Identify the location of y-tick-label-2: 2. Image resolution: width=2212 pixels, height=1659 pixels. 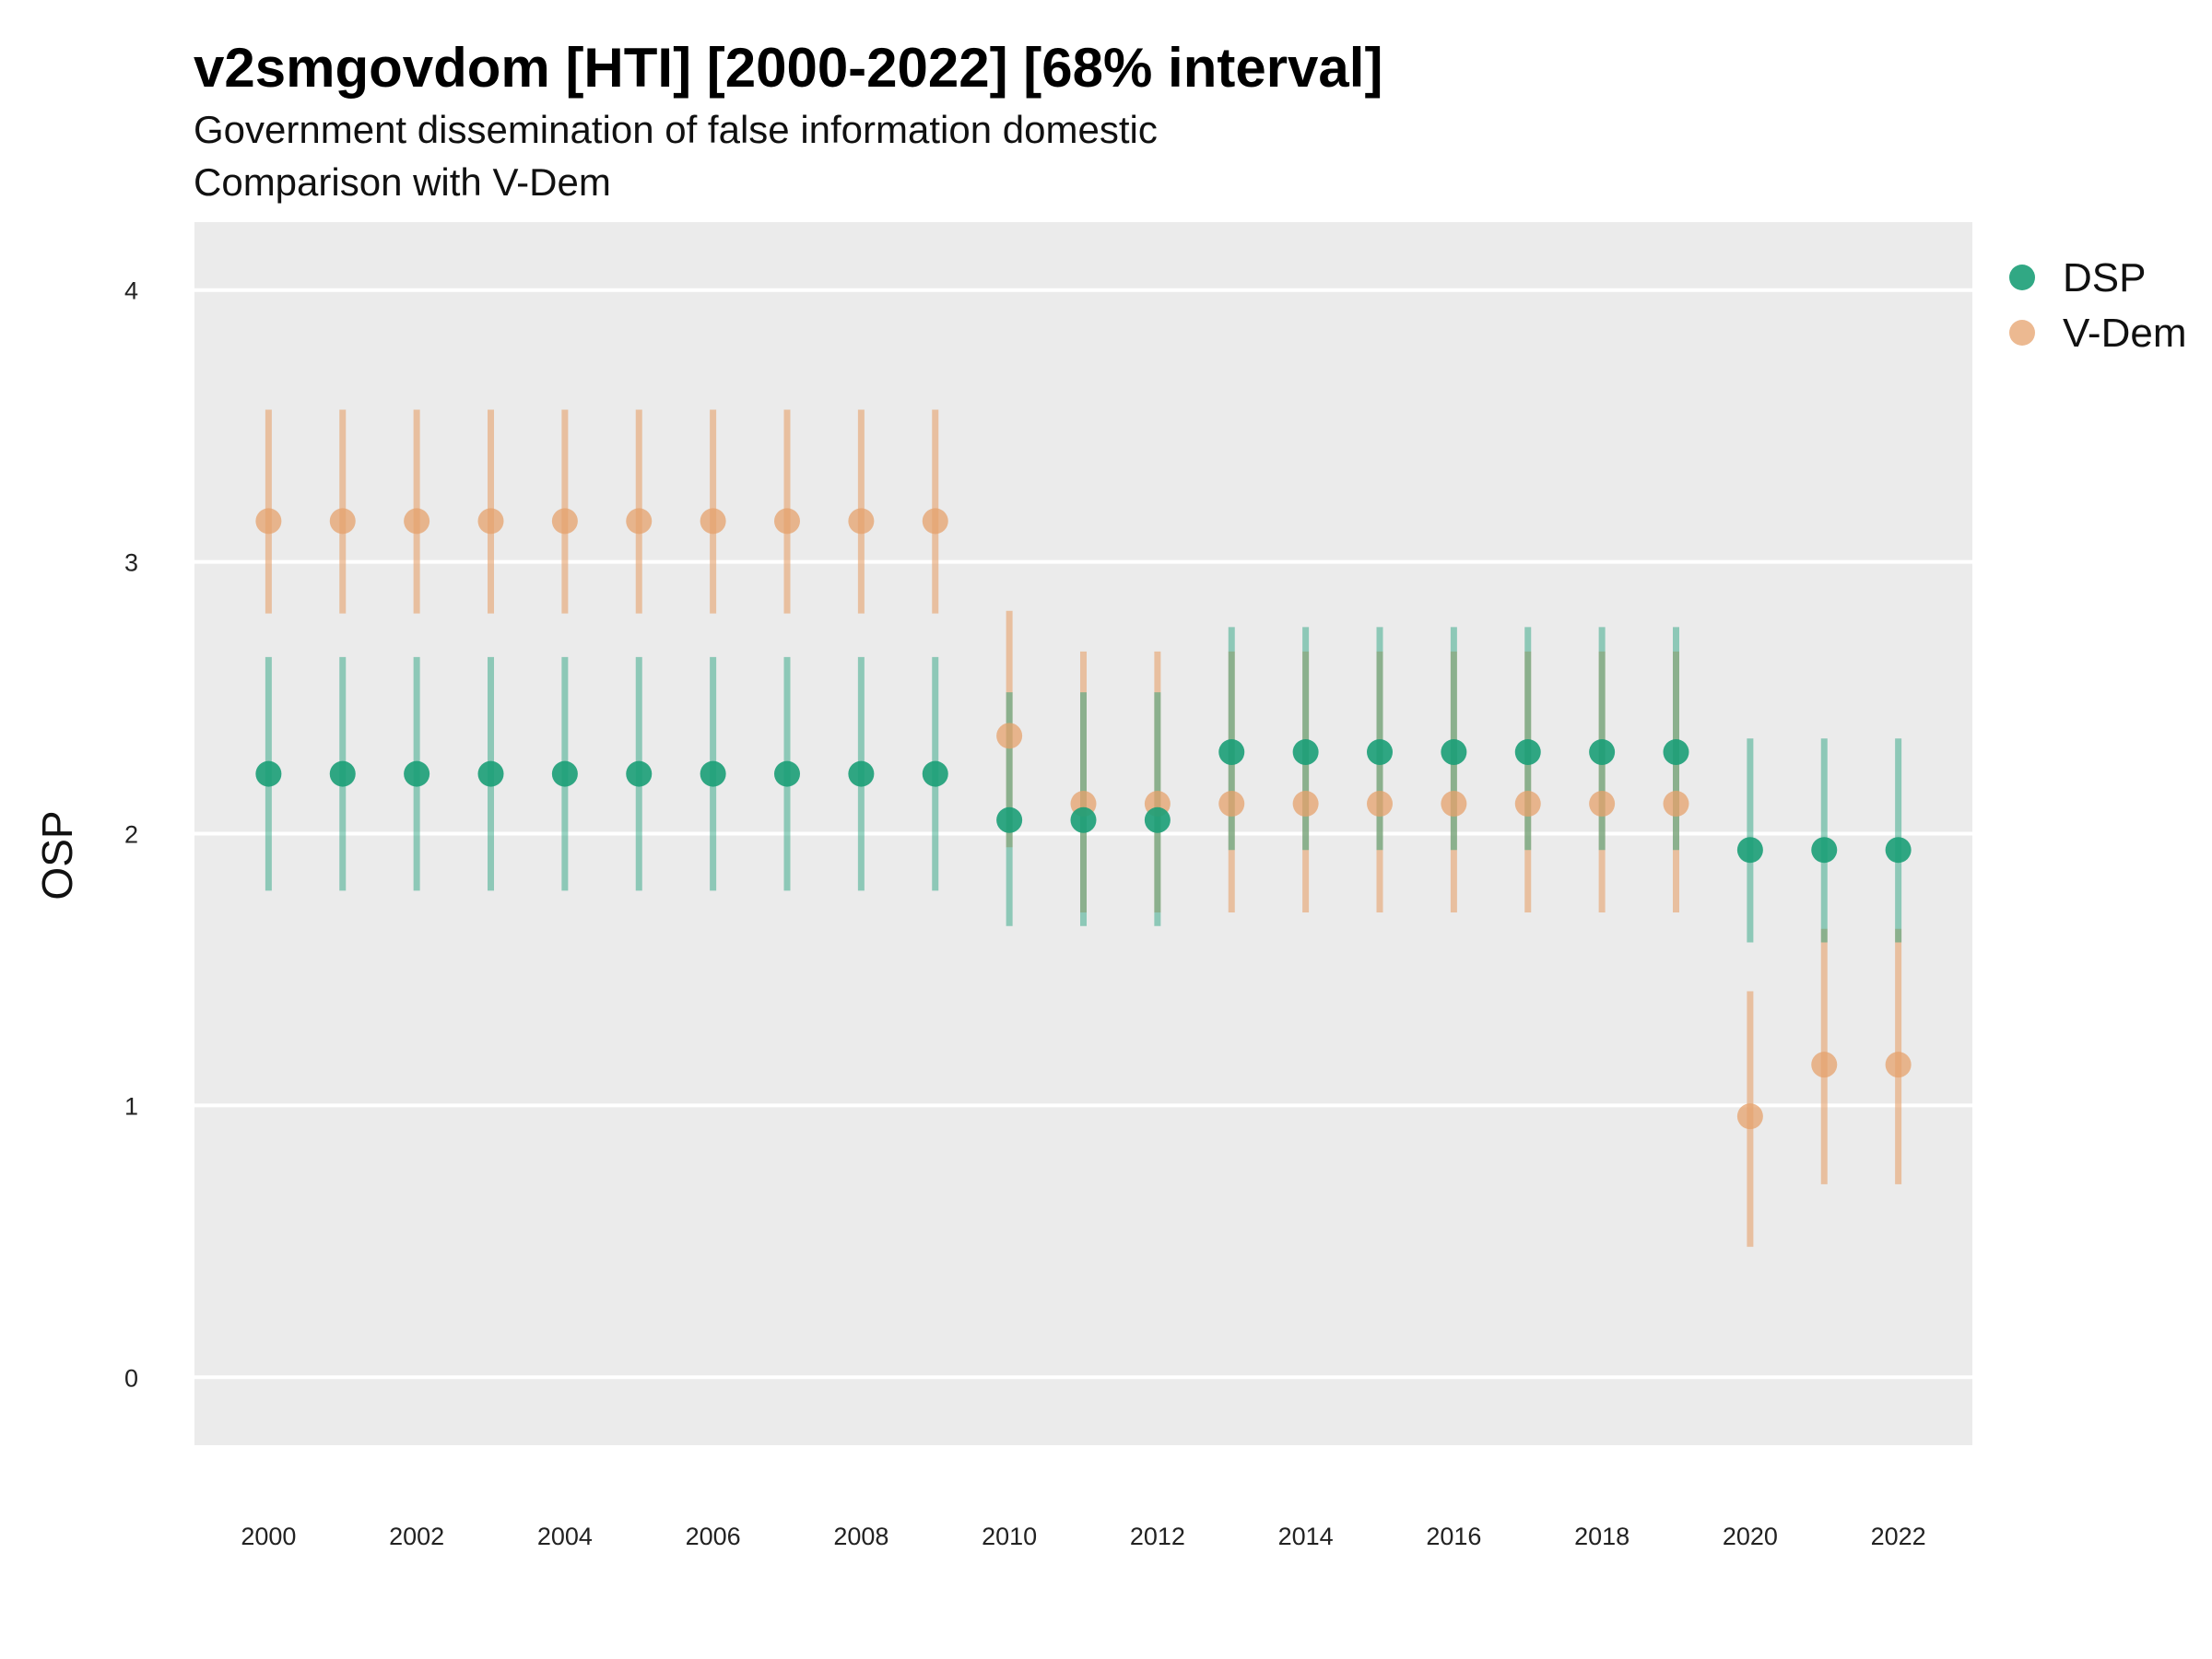
(131, 835).